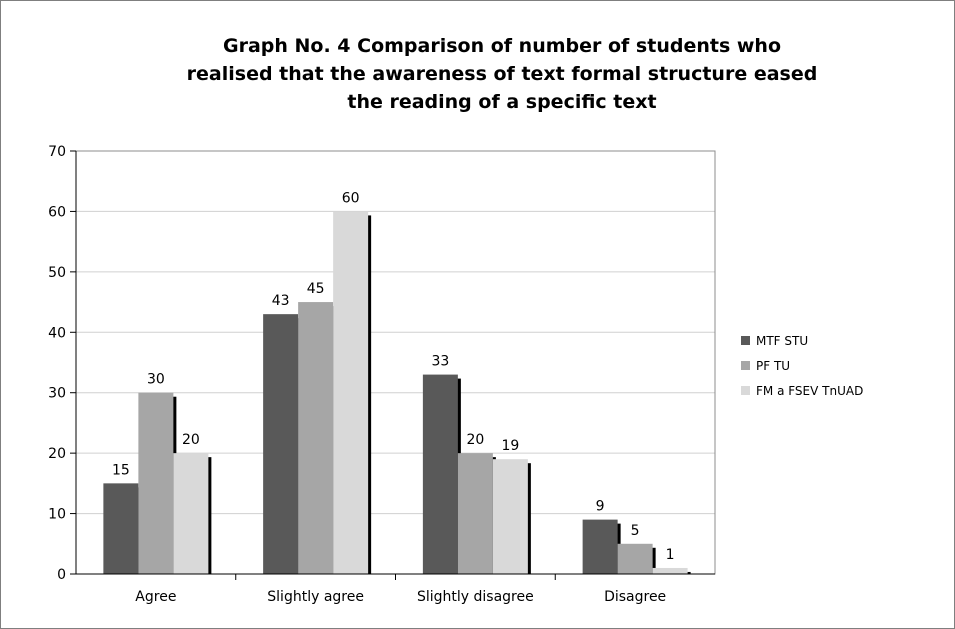 The image size is (955, 629). I want to click on data-label: 43, so click(281, 301).